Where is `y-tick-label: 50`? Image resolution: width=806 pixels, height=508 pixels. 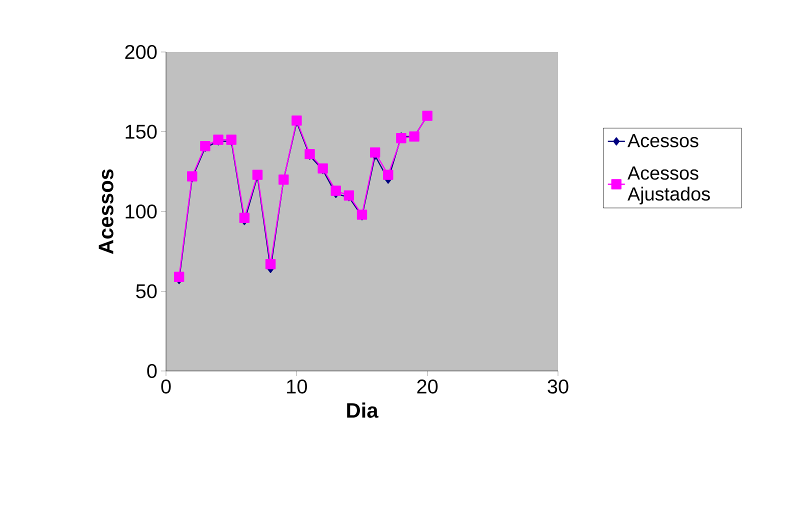 y-tick-label: 50 is located at coordinates (146, 291).